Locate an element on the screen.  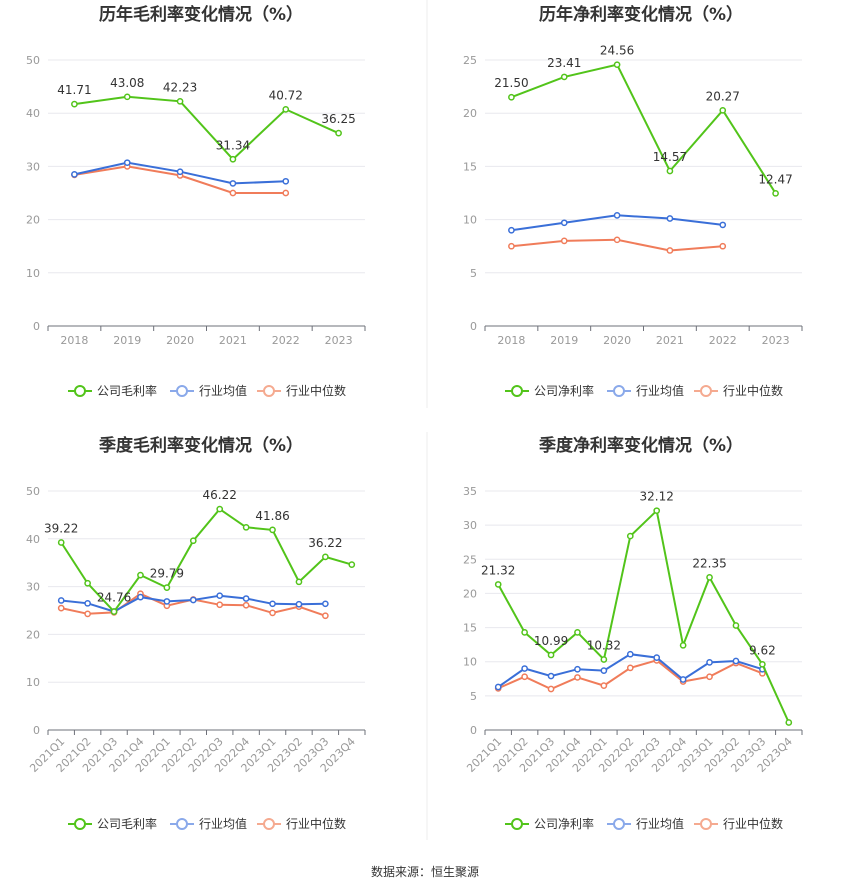
data-label: 40.72 is located at coordinates (286, 95).